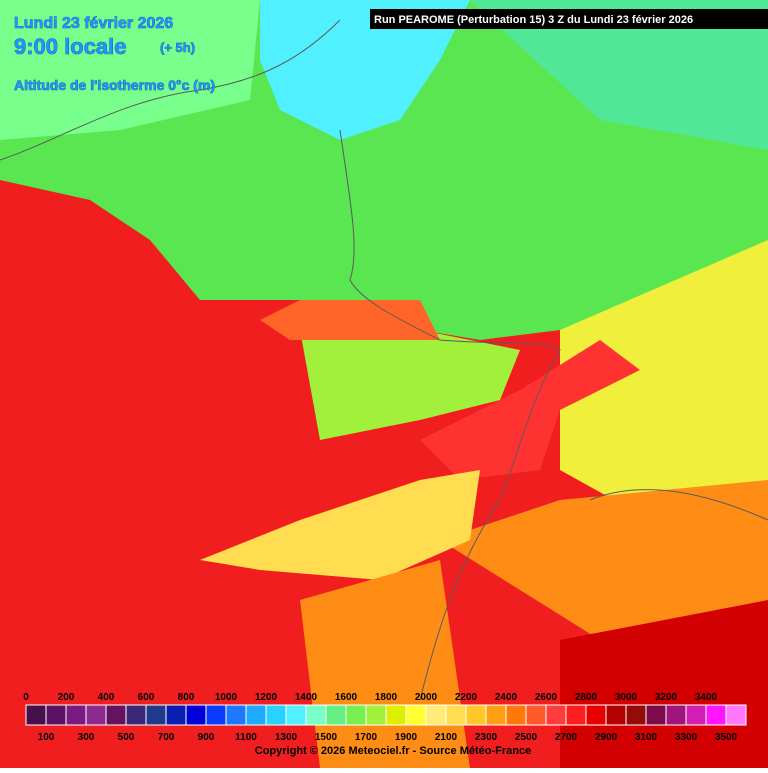 Image resolution: width=768 pixels, height=773 pixels. Describe the element at coordinates (346, 697) in the screenshot. I see `scale-label: 1600` at that location.